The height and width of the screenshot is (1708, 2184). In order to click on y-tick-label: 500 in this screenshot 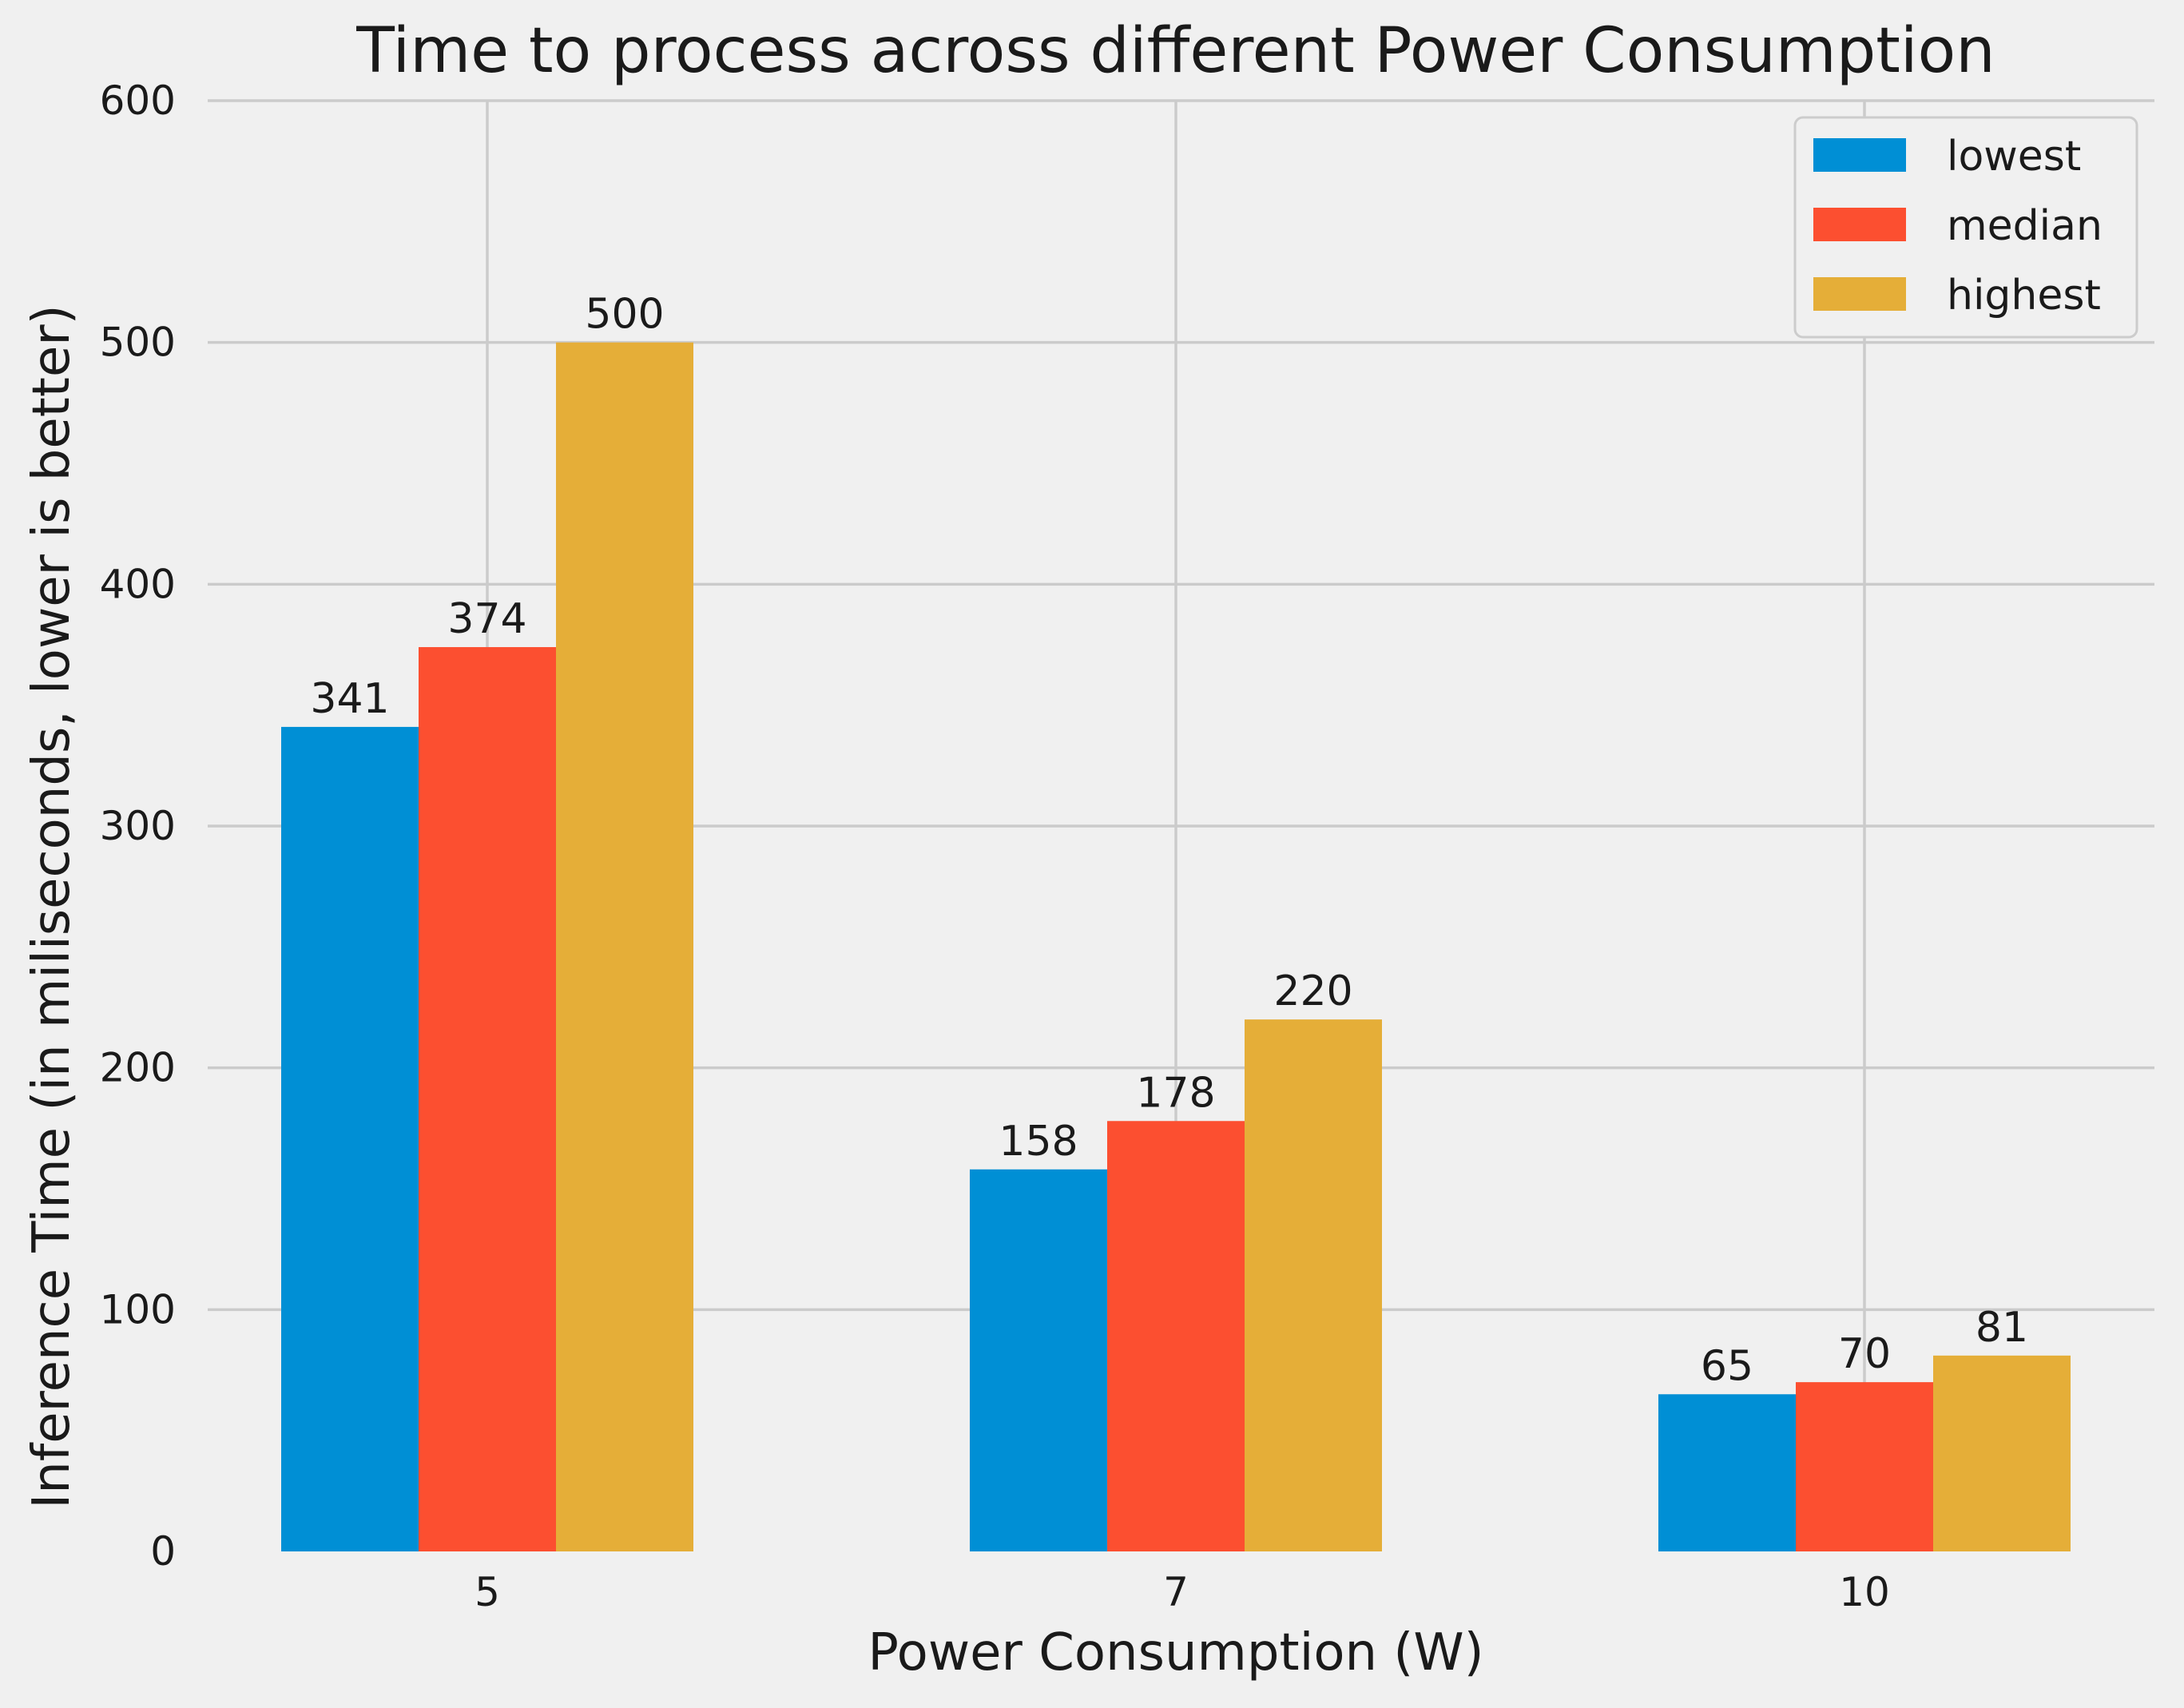, I will do `click(138, 343)`.